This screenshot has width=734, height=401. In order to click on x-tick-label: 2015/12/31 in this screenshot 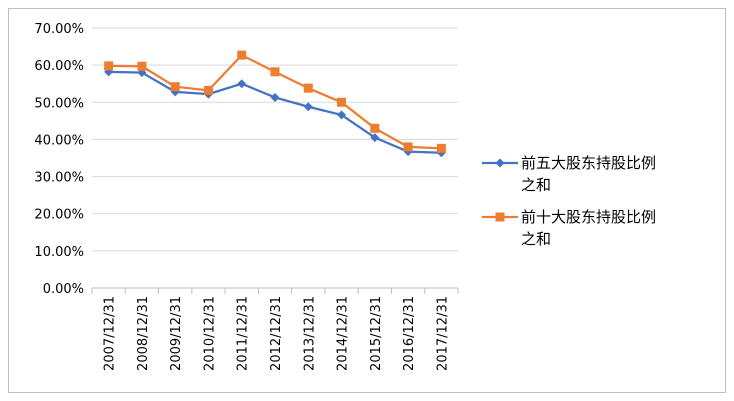, I will do `click(376, 333)`.